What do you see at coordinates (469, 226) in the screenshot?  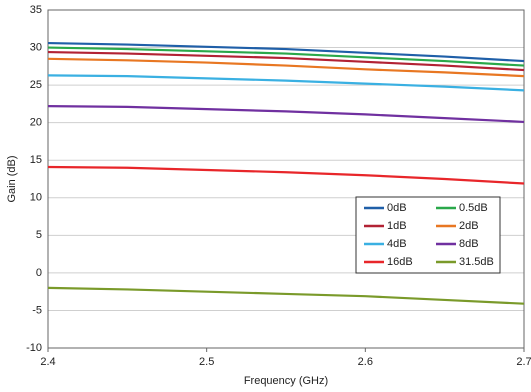 I see `legend-label: 2dB` at bounding box center [469, 226].